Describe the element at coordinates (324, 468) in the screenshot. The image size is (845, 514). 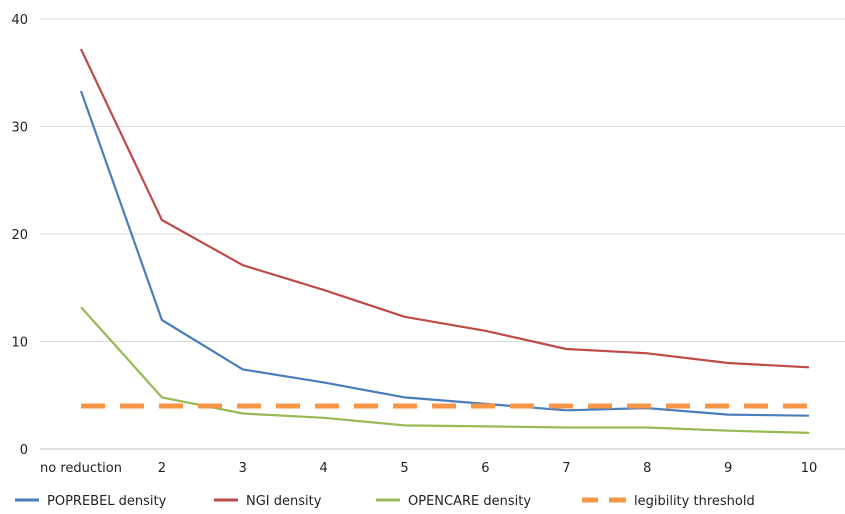
I see `x-tick-label: 4` at that location.